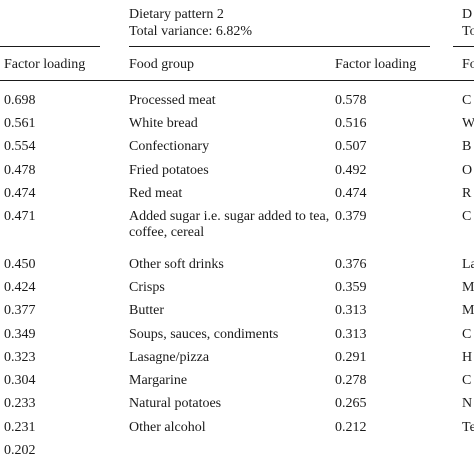  What do you see at coordinates (468, 427) in the screenshot?
I see `col3-fragment: Te` at bounding box center [468, 427].